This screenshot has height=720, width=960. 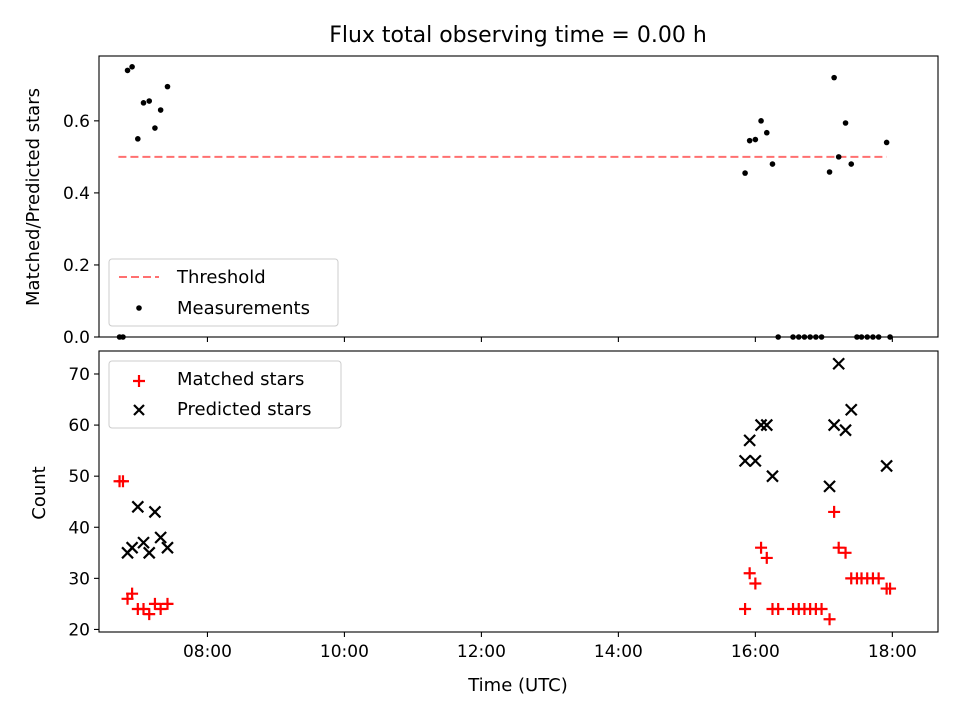 What do you see at coordinates (207, 652) in the screenshot?
I see `x-tick-label: 08:00` at bounding box center [207, 652].